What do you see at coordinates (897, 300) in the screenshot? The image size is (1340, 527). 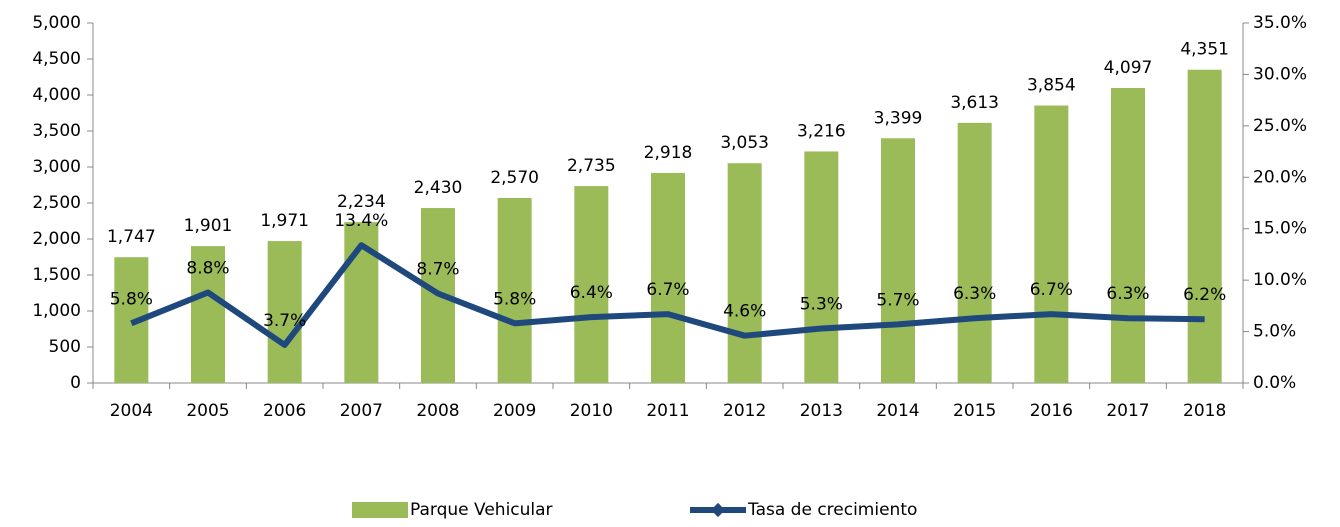 I see `line-label: 5.7%` at bounding box center [897, 300].